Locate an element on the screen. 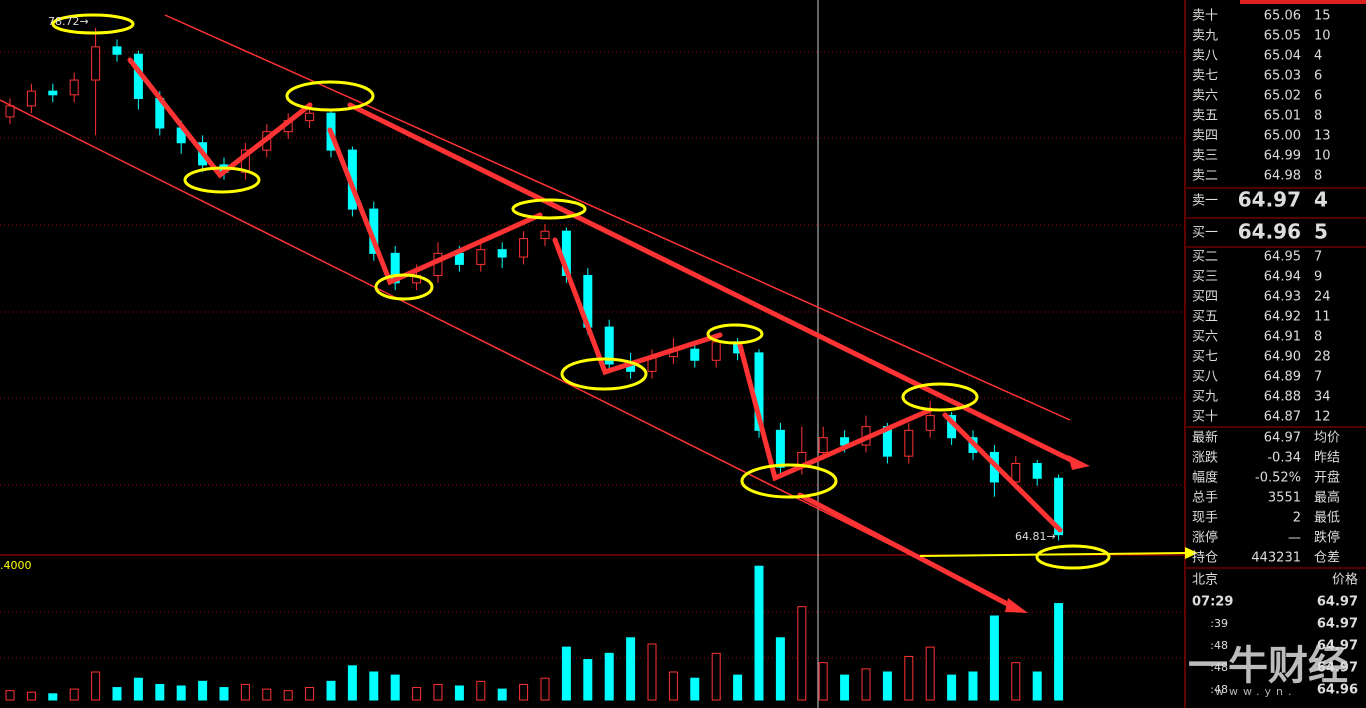  book-price: 64.89 is located at coordinates (1282, 377).